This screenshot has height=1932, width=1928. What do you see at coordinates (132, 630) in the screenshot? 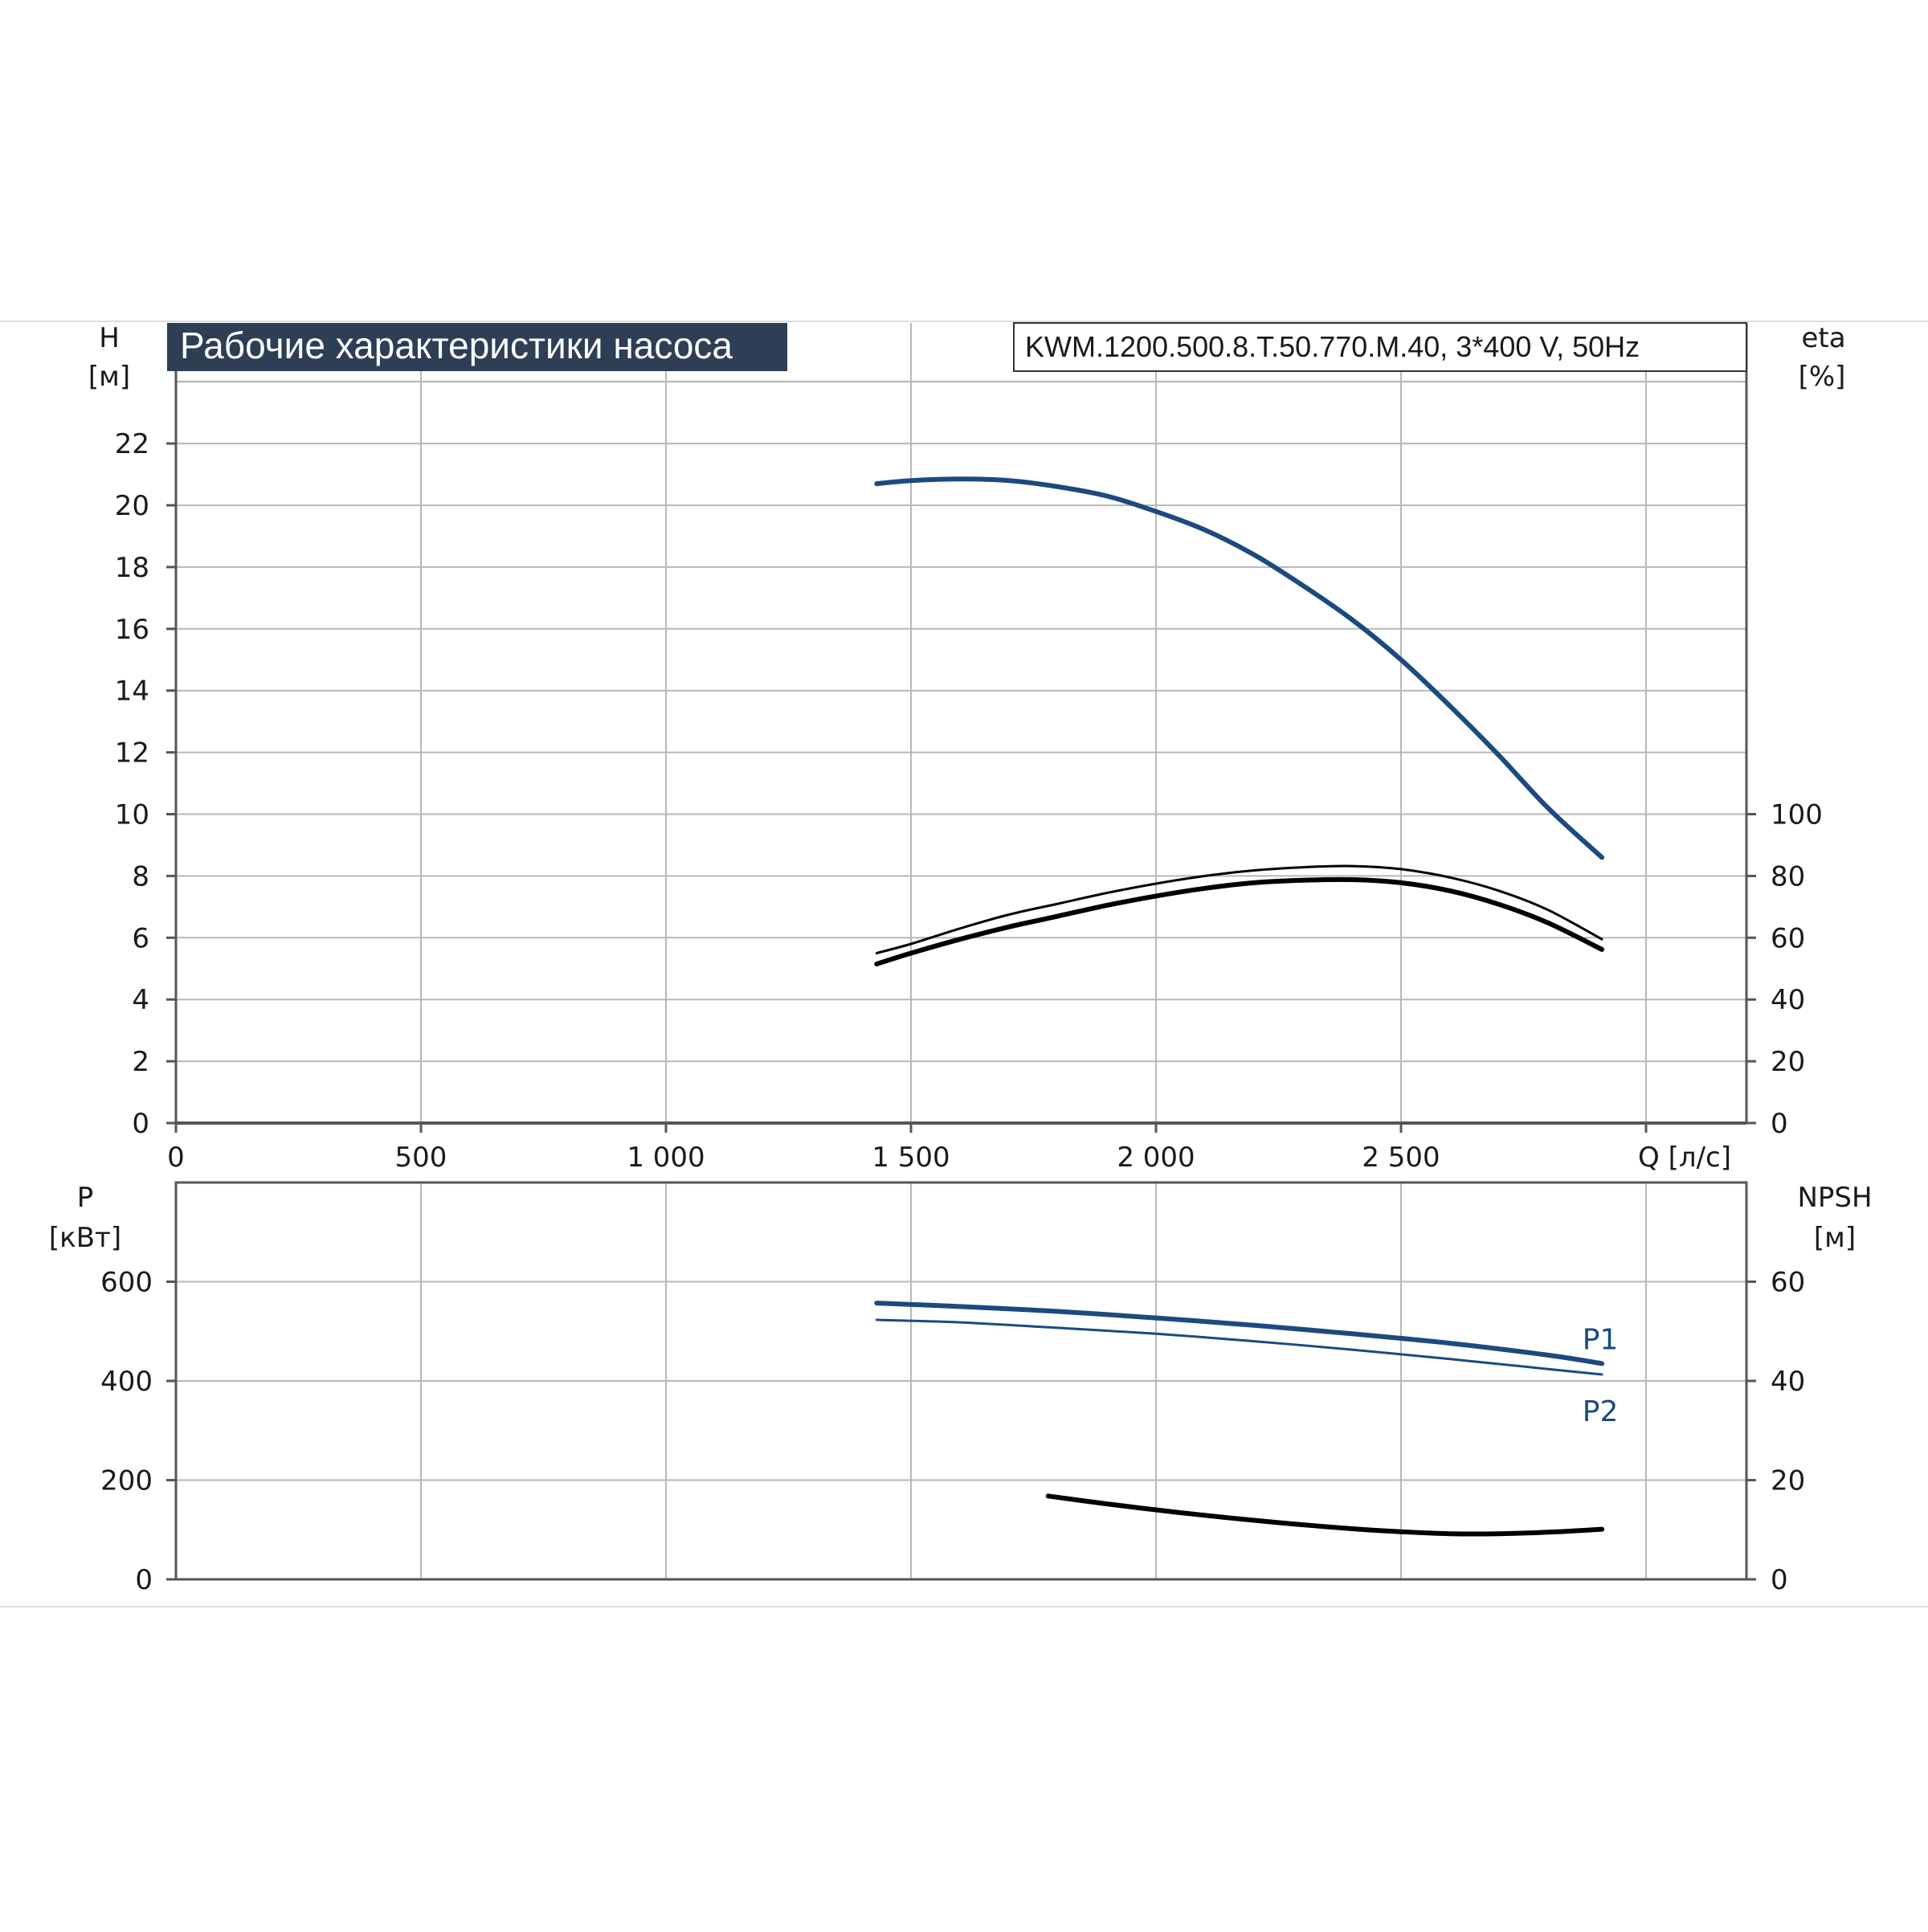
I see `y-left-top-tick: 16` at bounding box center [132, 630].